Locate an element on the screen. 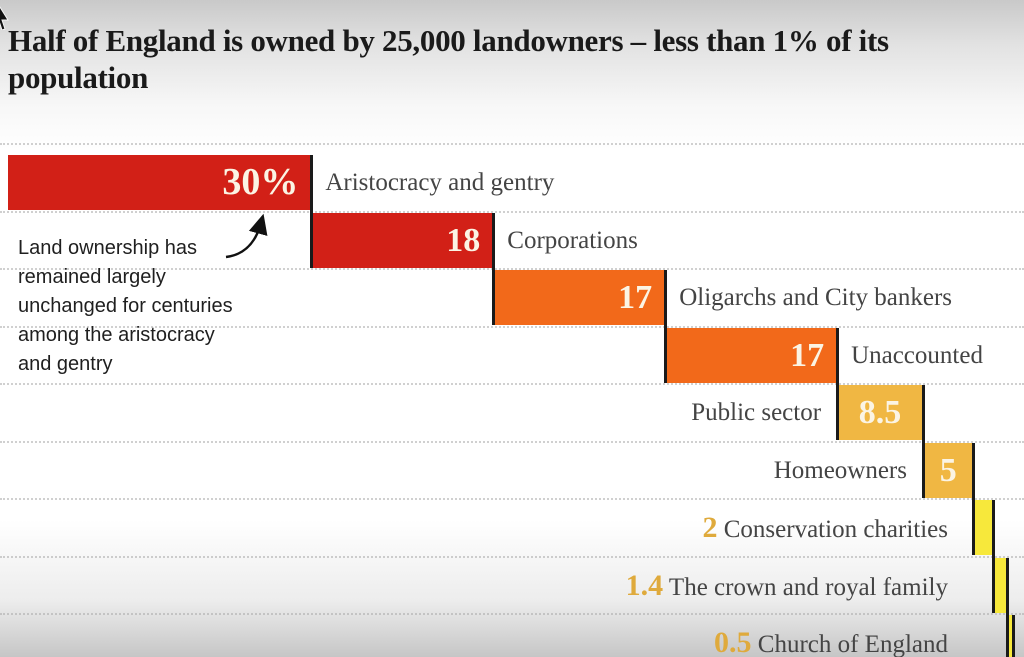  category-label: Church of England is located at coordinates (849, 644).